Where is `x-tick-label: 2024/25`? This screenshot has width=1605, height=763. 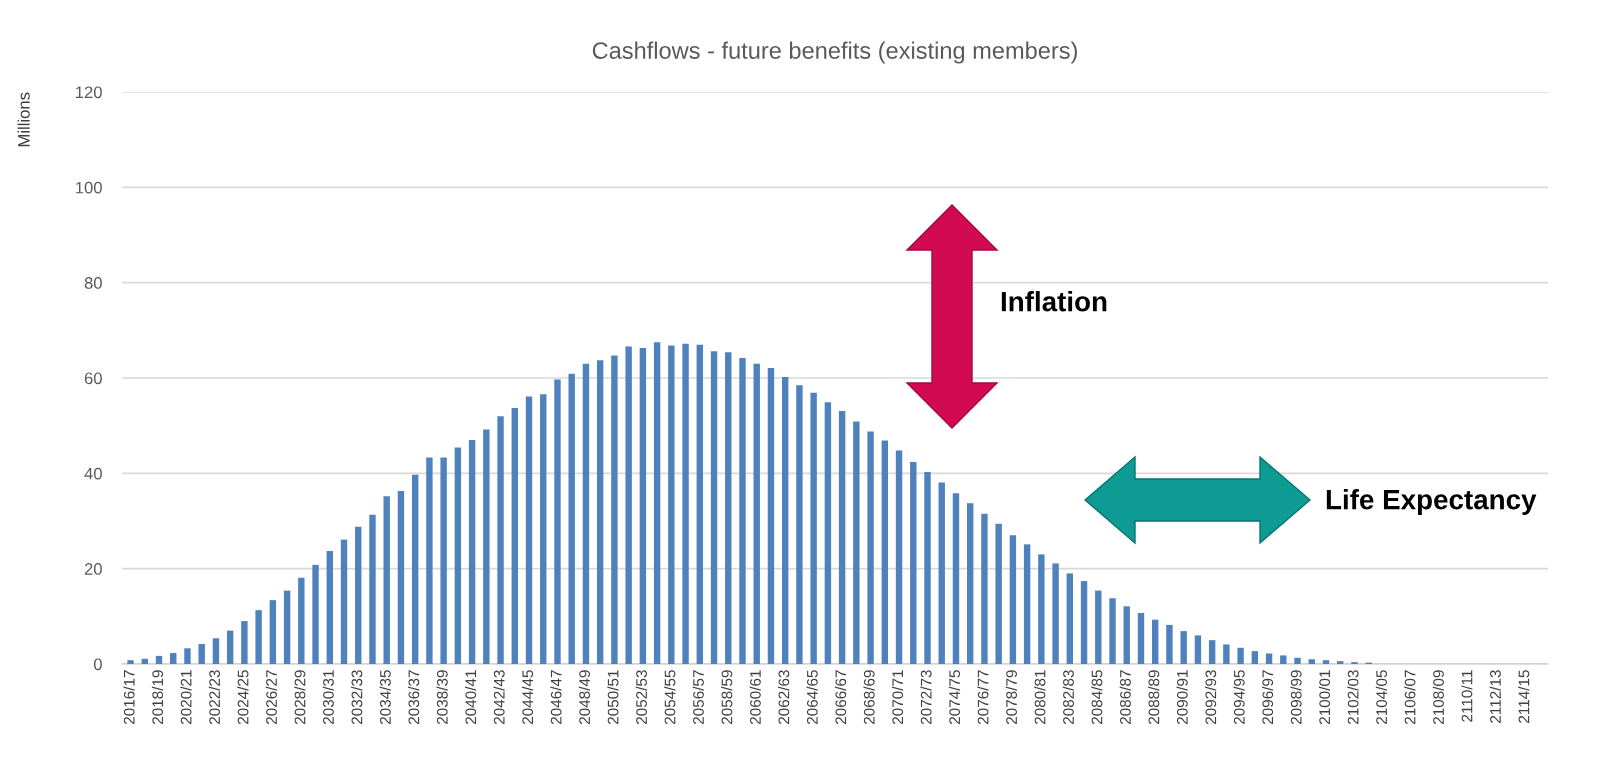 x-tick-label: 2024/25 is located at coordinates (243, 697).